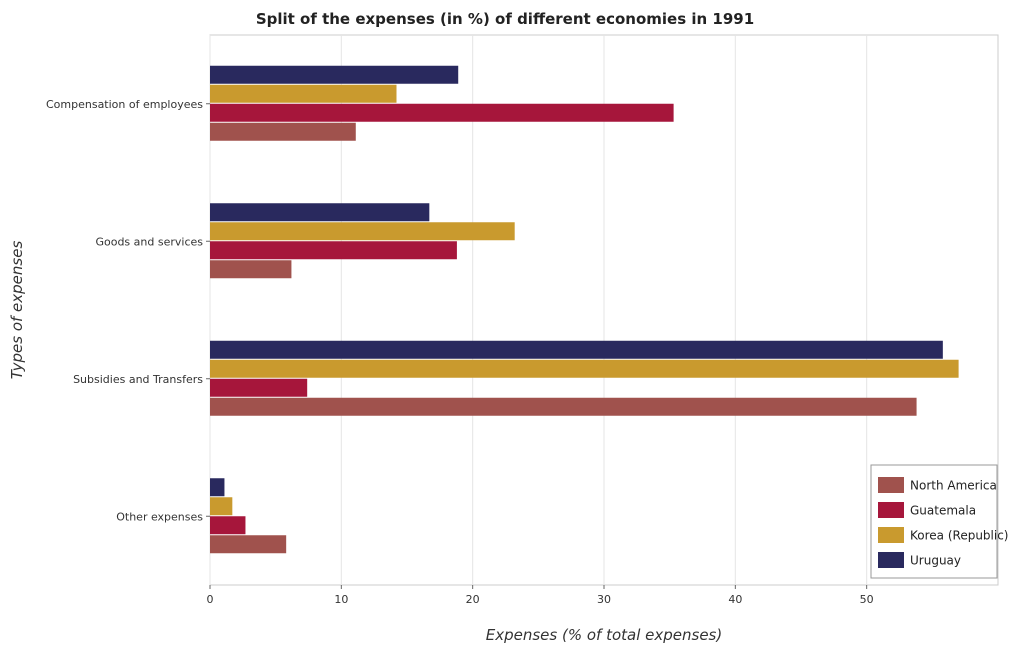 Image resolution: width=1011 pixels, height=650 pixels. Describe the element at coordinates (735, 599) in the screenshot. I see `x-tick-label: 40` at that location.